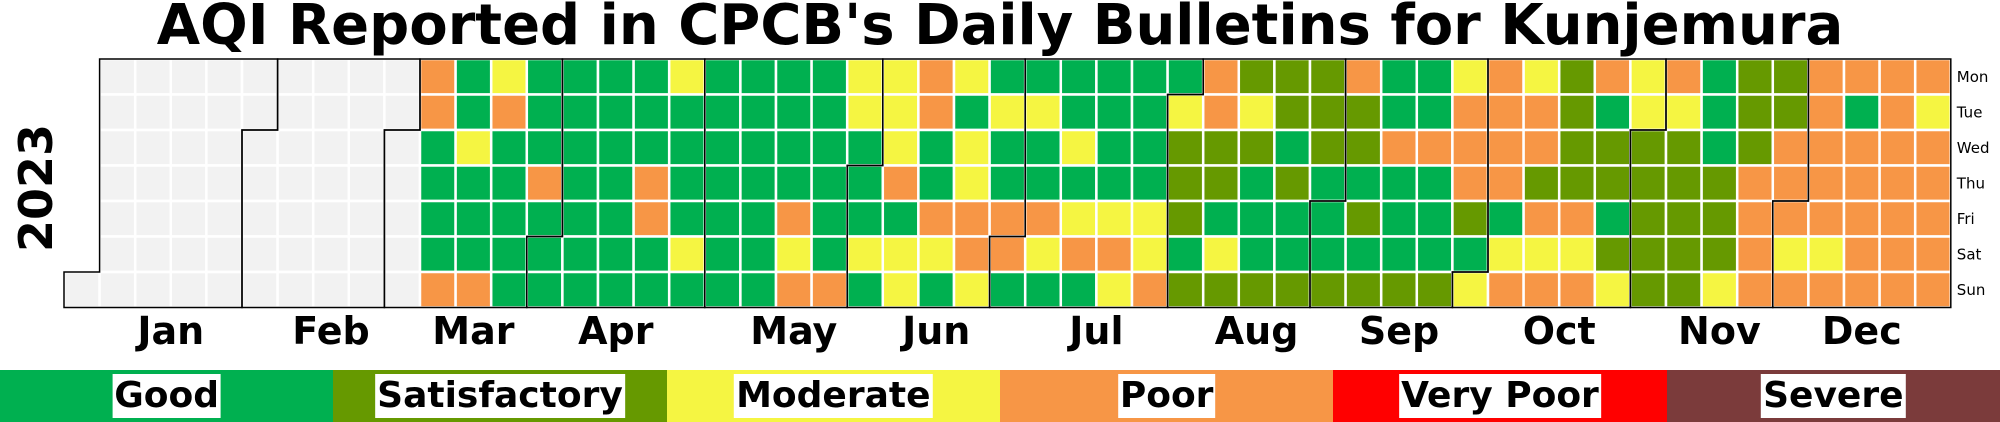  Describe the element at coordinates (169, 331) in the screenshot. I see `month-label: Jan` at that location.